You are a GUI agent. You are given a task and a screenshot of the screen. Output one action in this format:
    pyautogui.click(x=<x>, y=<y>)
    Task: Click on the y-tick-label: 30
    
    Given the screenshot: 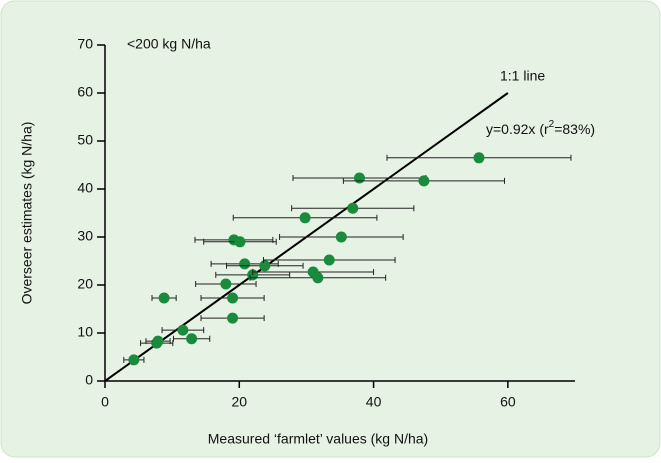 What is the action you would take?
    pyautogui.click(x=85, y=236)
    